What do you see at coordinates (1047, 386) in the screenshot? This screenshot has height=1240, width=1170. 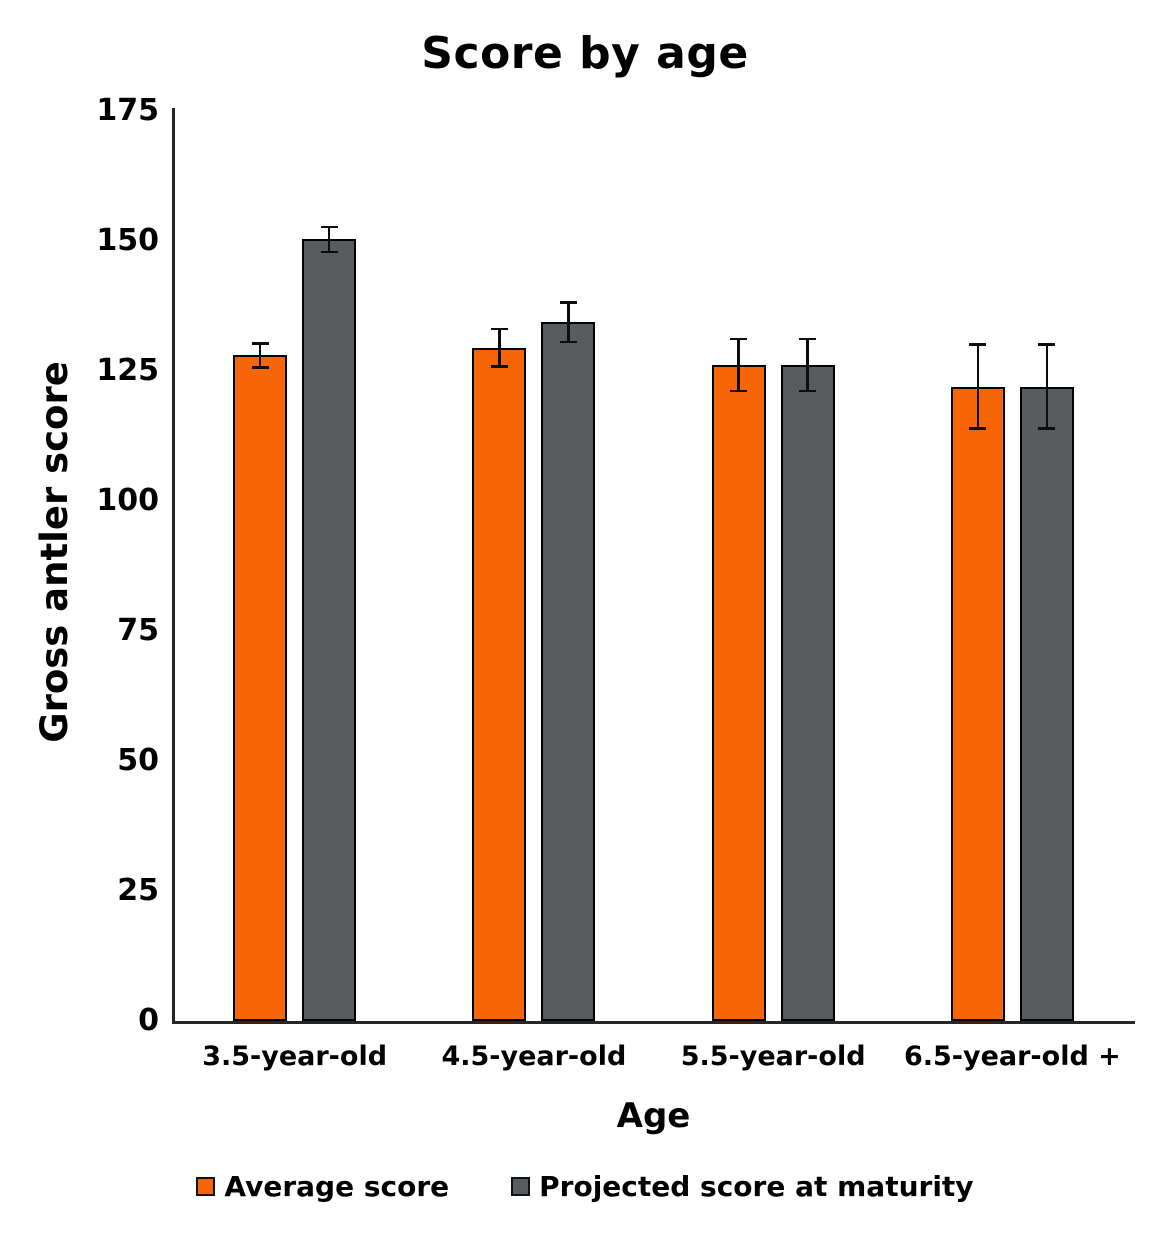 I see `error-bar-line-projected-score-at-maturity-6.5-year-old-+` at bounding box center [1047, 386].